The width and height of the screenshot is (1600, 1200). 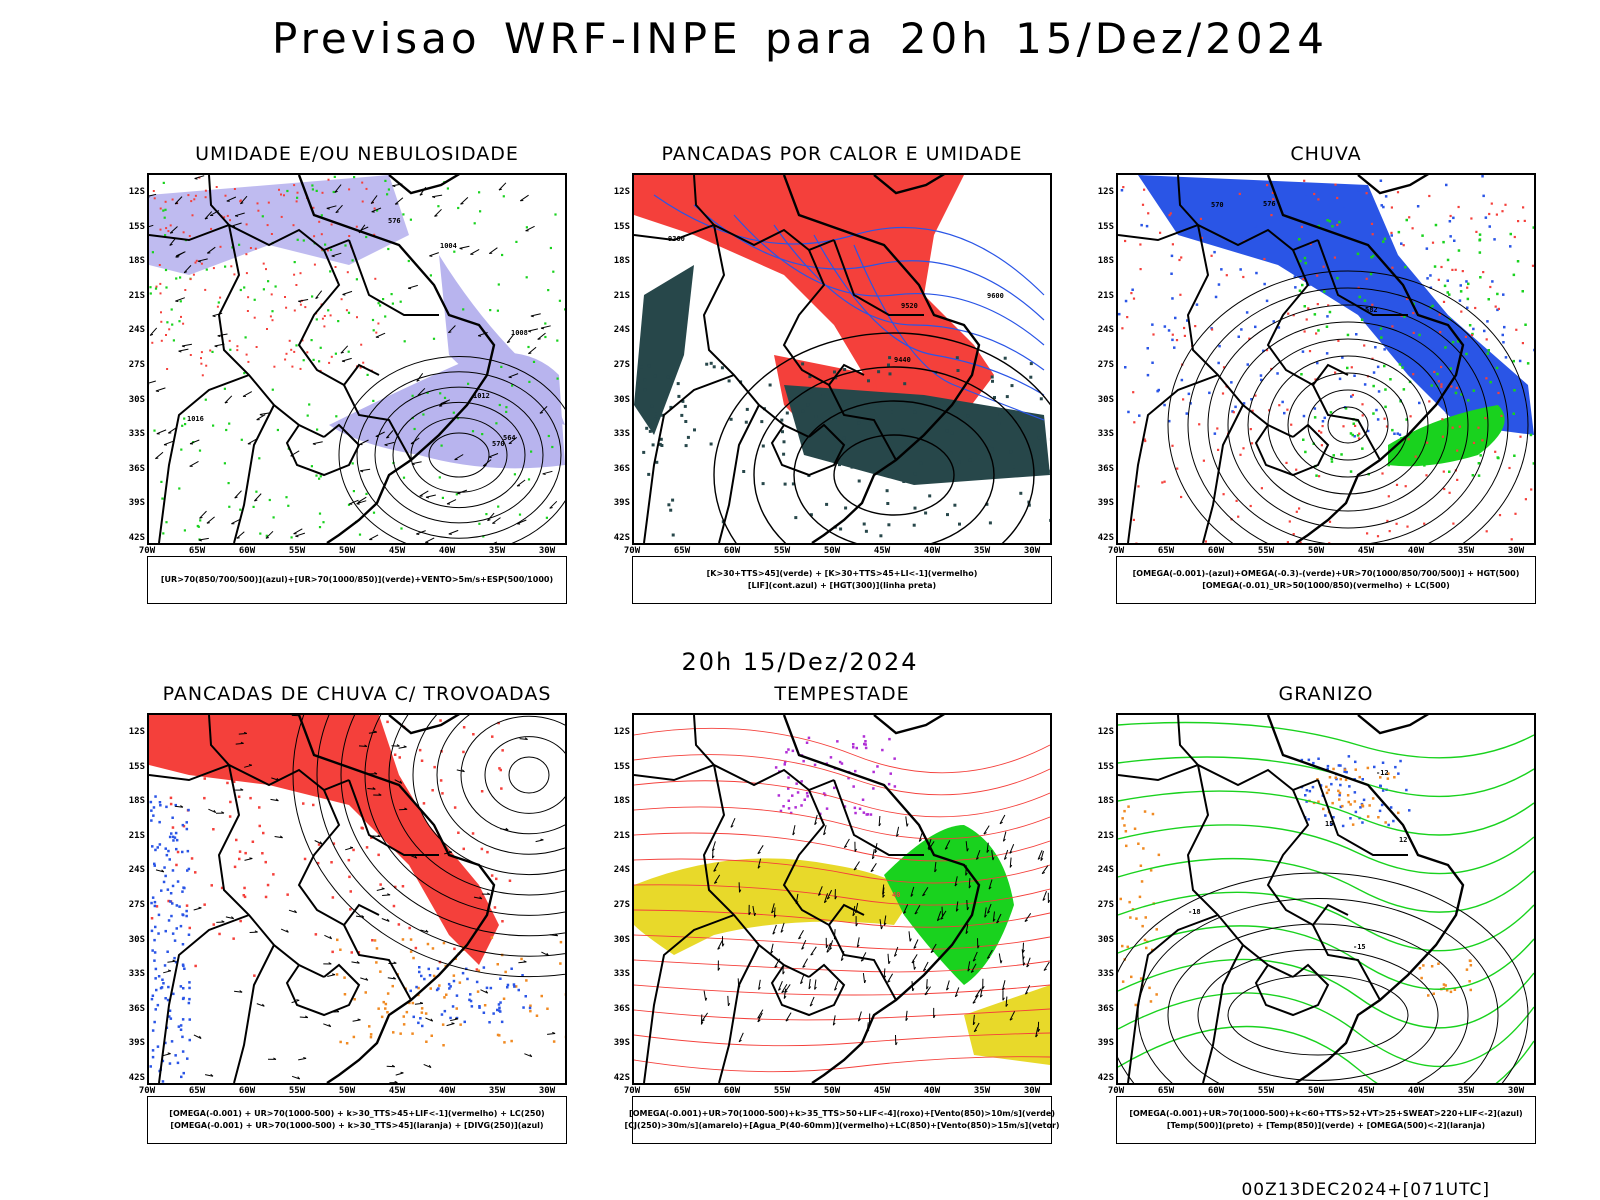 What do you see at coordinates (1326, 1030) in the screenshot?
I see `temp850-contour` at bounding box center [1326, 1030].